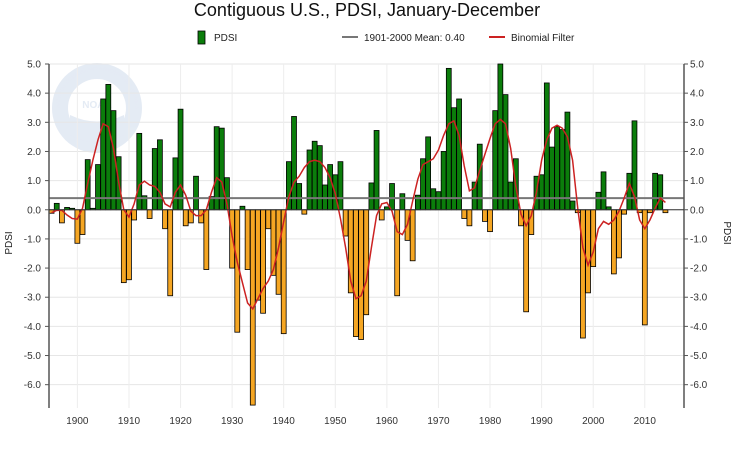 Image resolution: width=735 pixels, height=450 pixels. Describe the element at coordinates (134, 215) in the screenshot. I see `pdsi-bar-1911` at that location.